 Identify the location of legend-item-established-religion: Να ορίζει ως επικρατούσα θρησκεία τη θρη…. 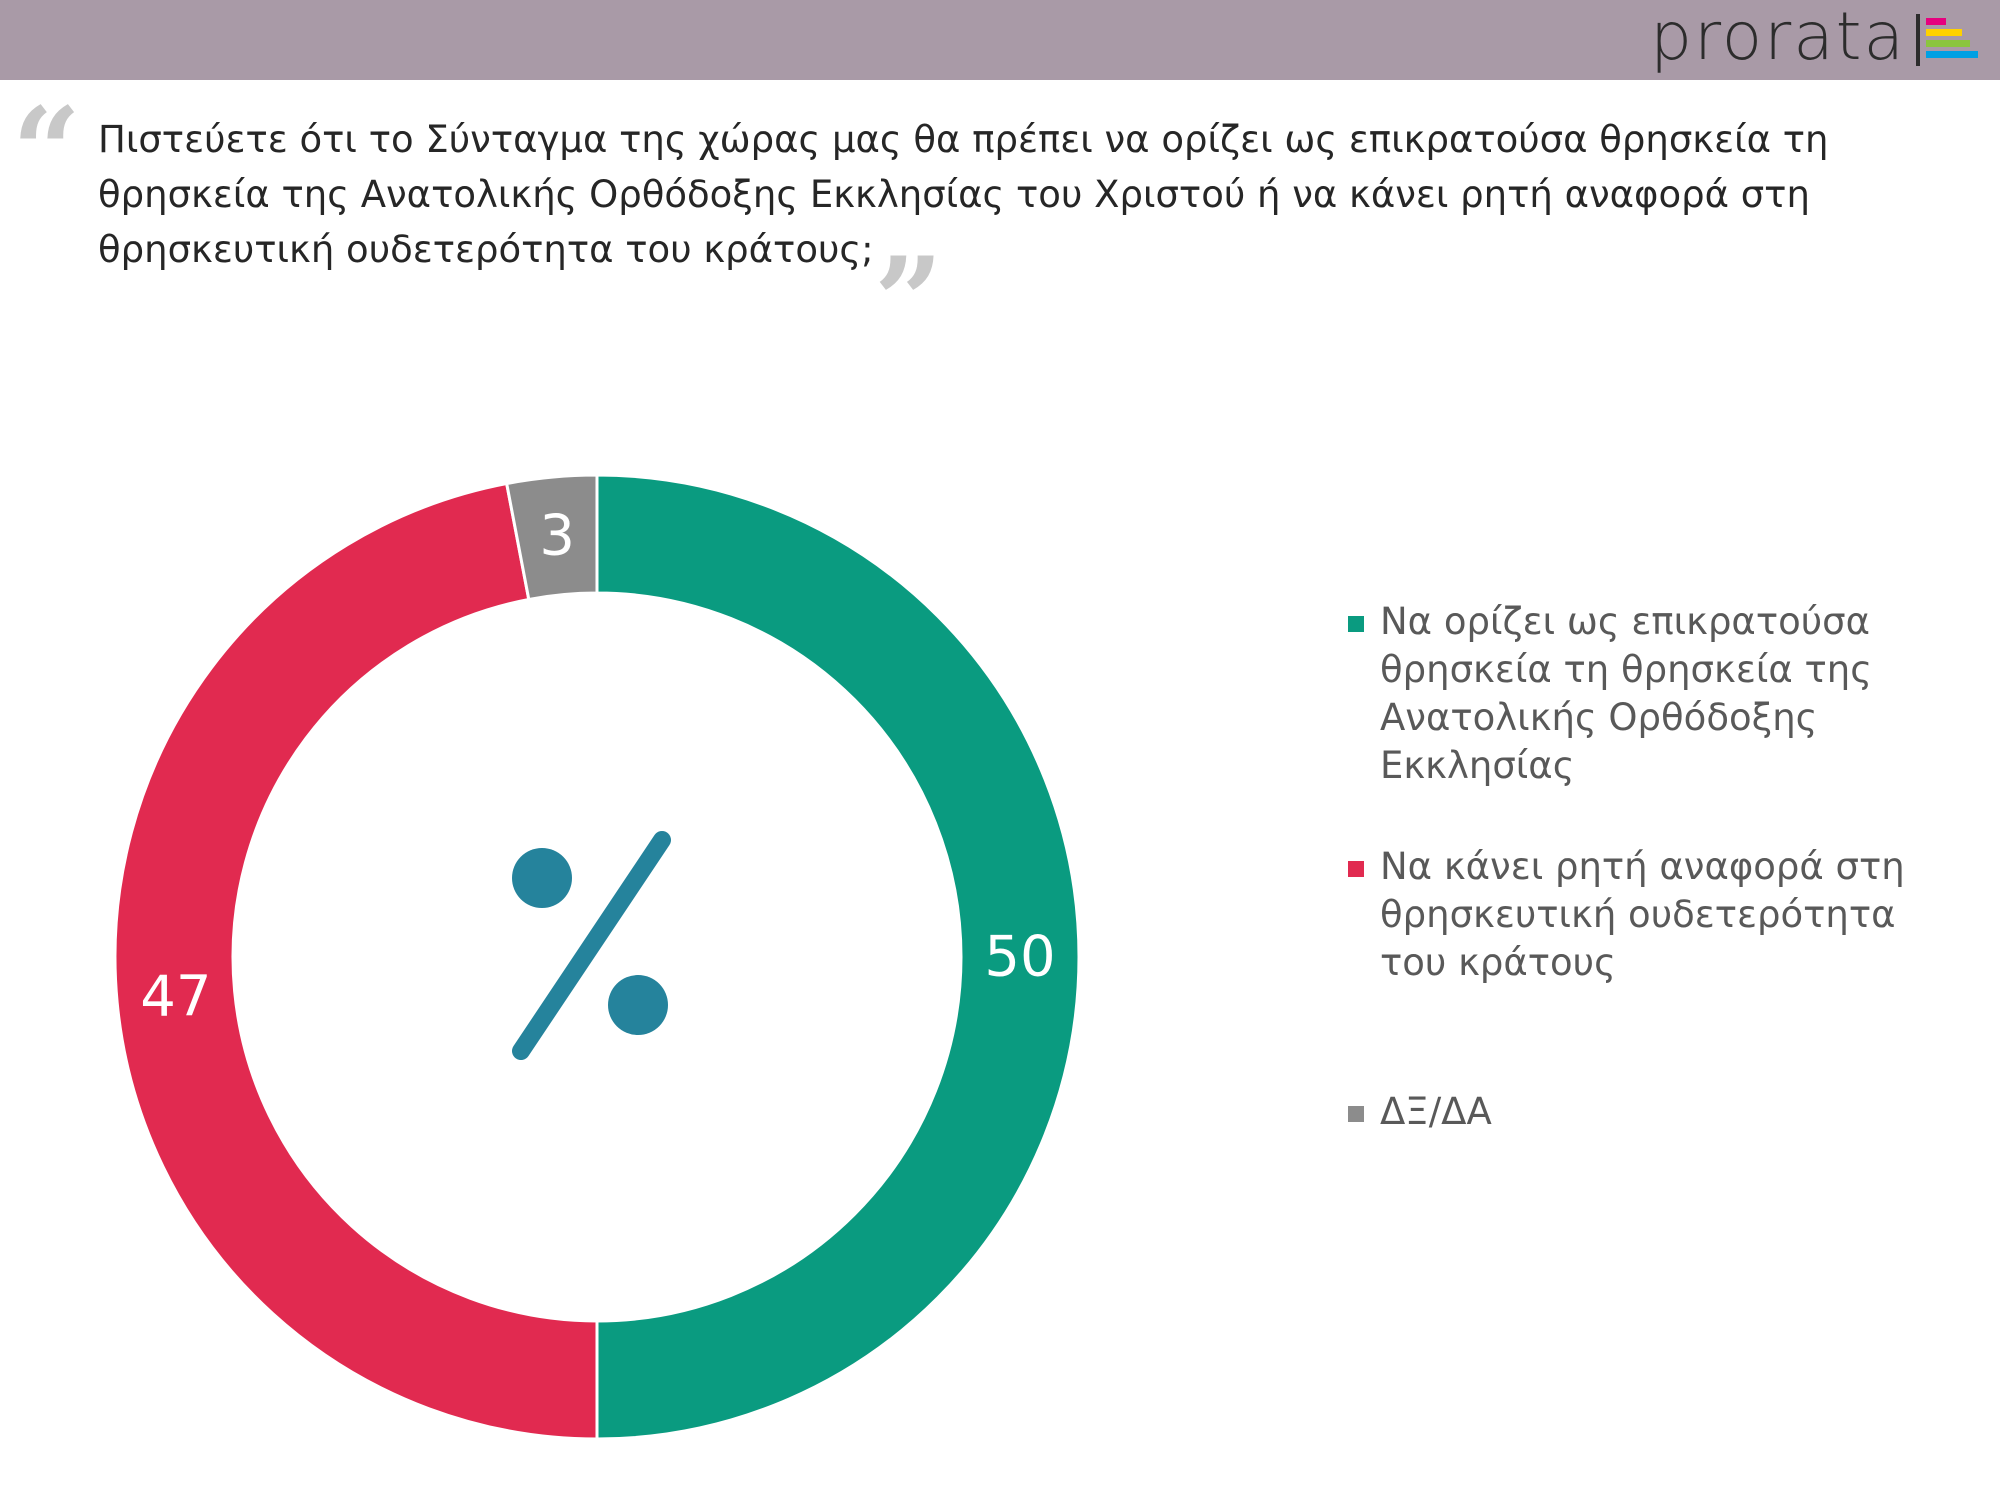
(1644, 694).